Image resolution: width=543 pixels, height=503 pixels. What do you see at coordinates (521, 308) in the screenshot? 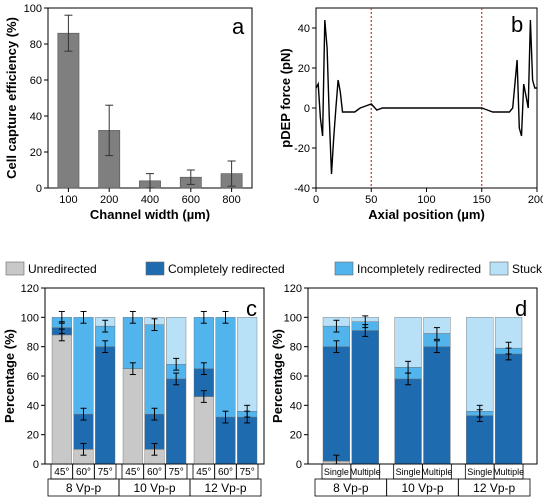
I see `panel-letter: d` at bounding box center [521, 308].